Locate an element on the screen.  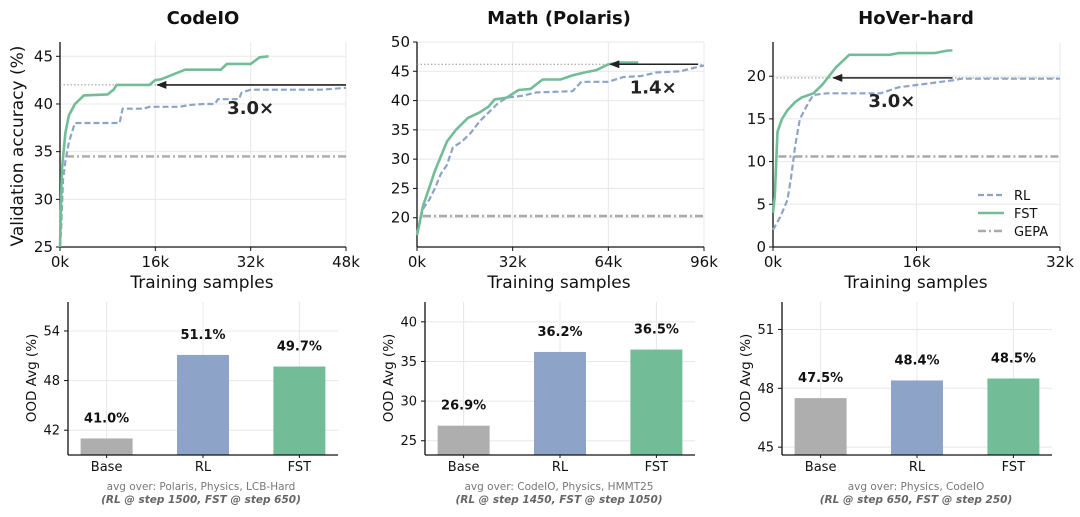
bar-value-label: 48.4% is located at coordinates (916, 360).